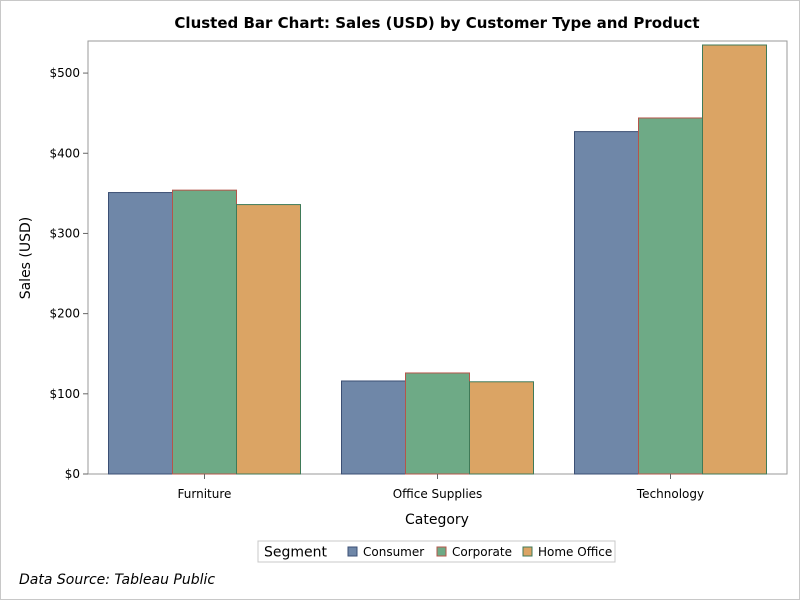 The image size is (800, 603). Describe the element at coordinates (527, 551) in the screenshot. I see `legend-swatch-home-office` at that location.